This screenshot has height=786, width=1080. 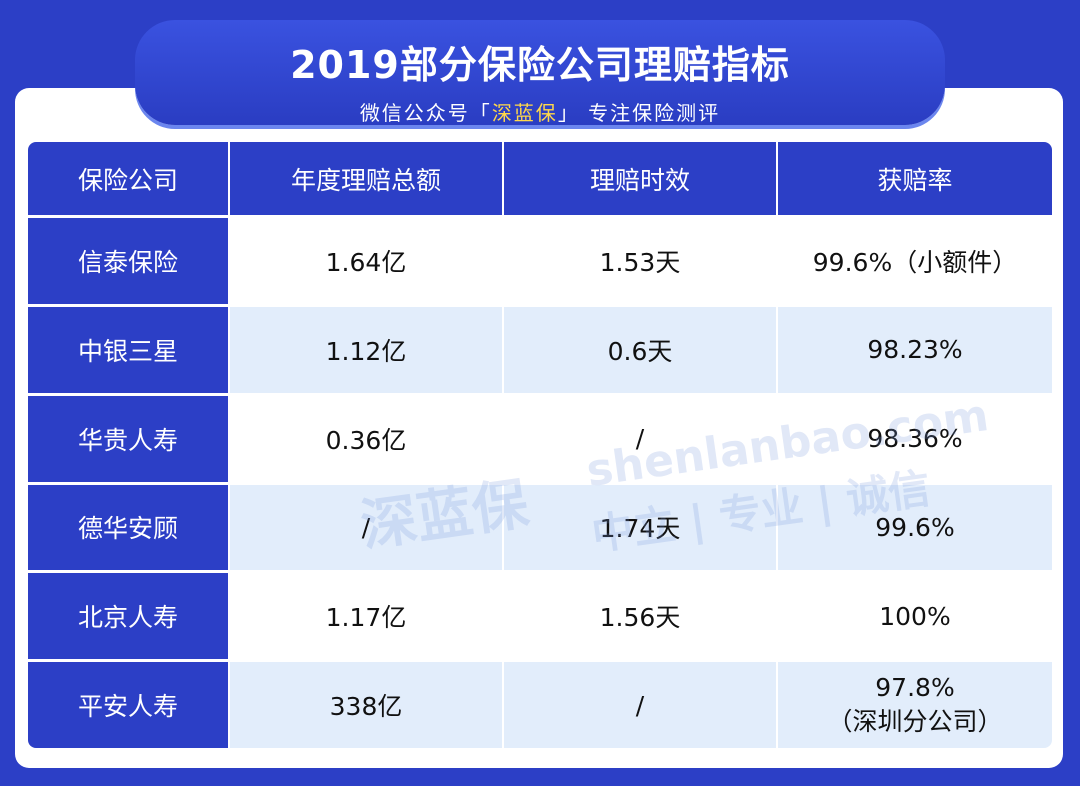 I want to click on row-header: 北京人寿, so click(x=128, y=616).